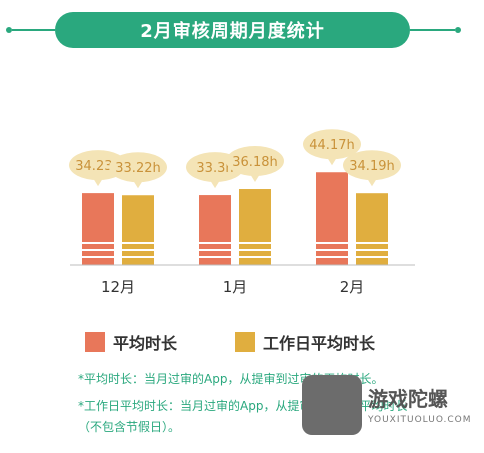  Describe the element at coordinates (432, 30) in the screenshot. I see `title-line-right` at that location.